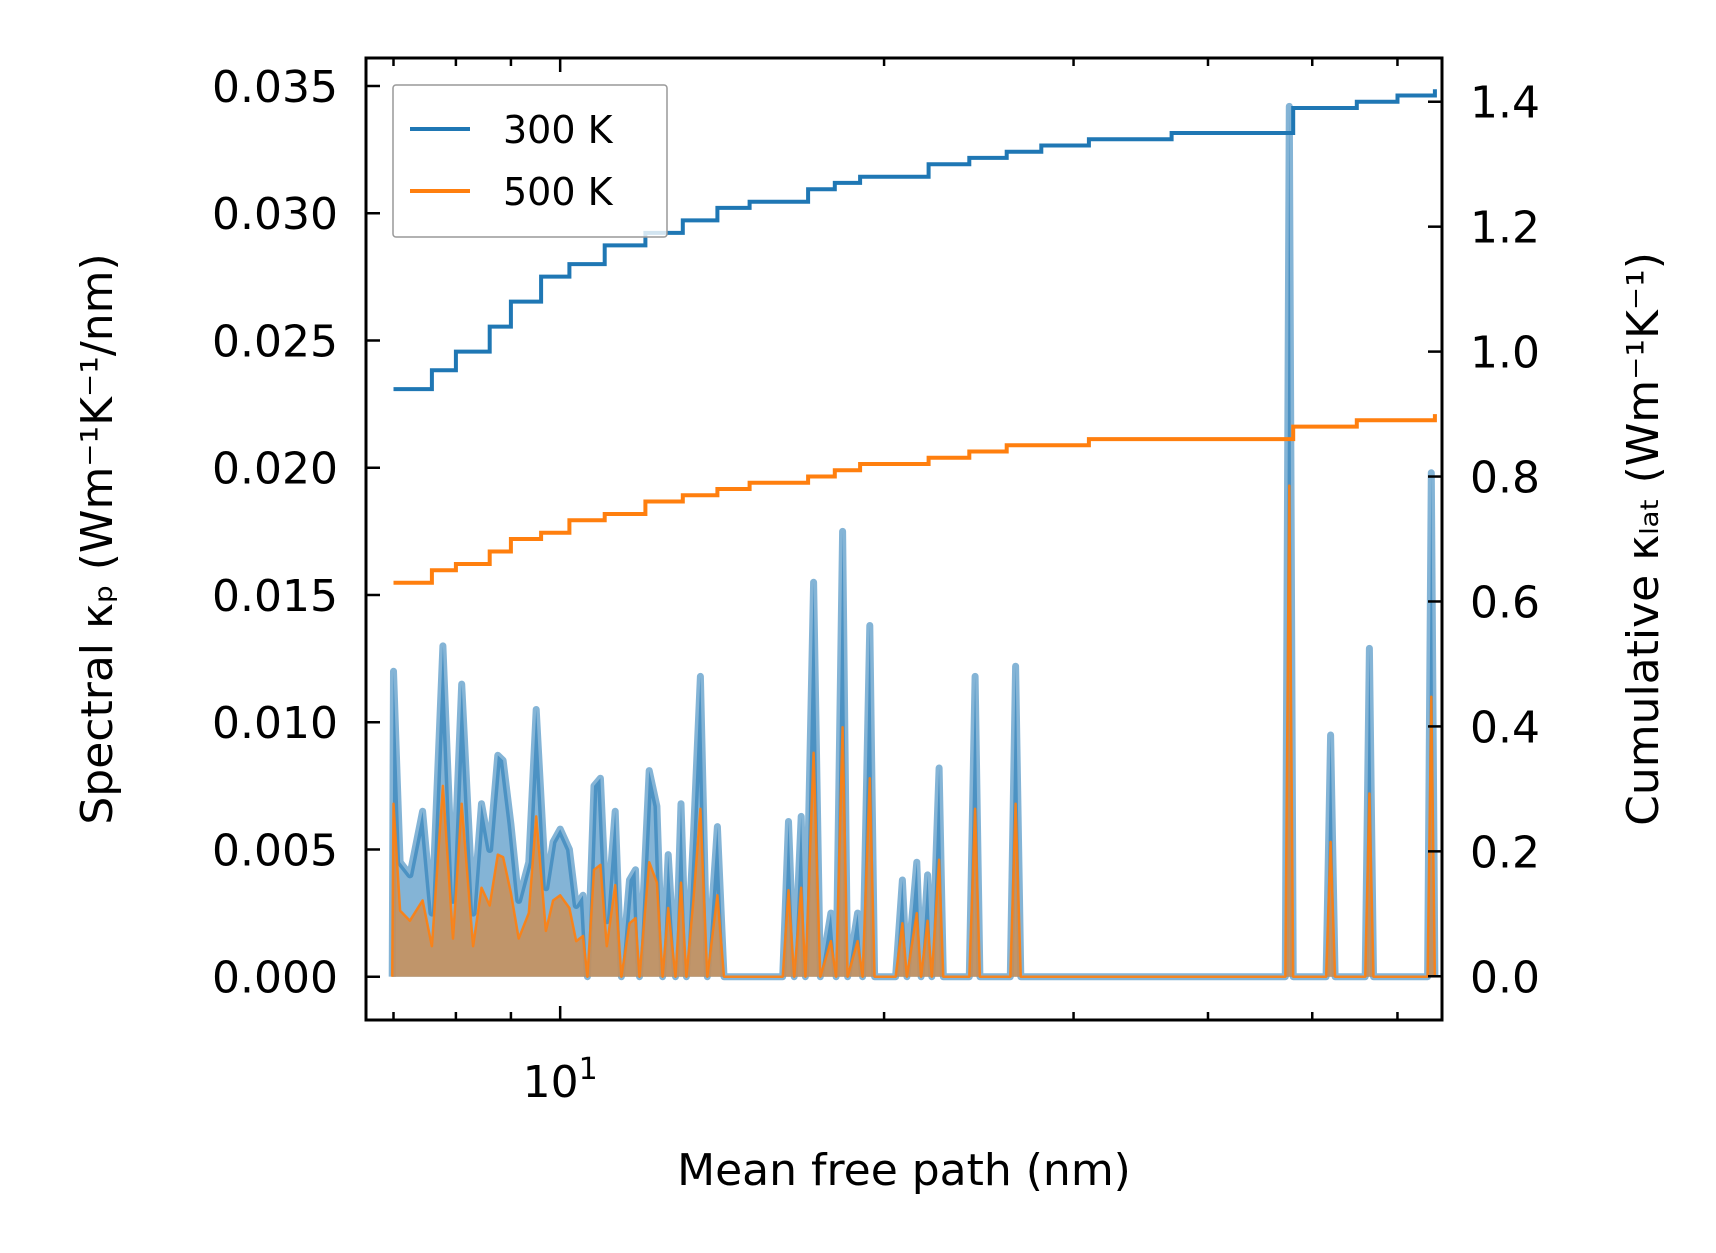 Image resolution: width=1716 pixels, height=1253 pixels. Describe the element at coordinates (275, 87) in the screenshot. I see `y-left-tick-label: 0.035` at that location.